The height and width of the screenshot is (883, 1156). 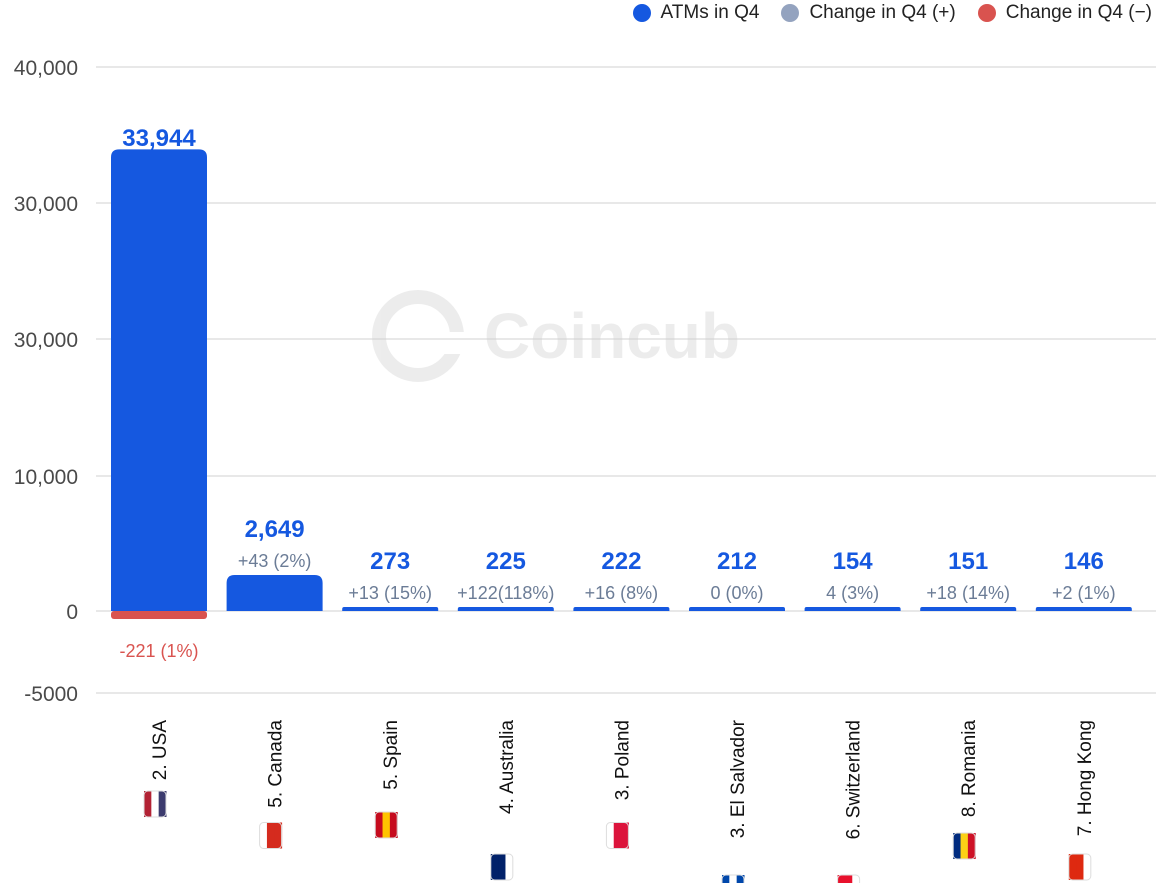 What do you see at coordinates (852, 609) in the screenshot?
I see `bar--switzerland` at bounding box center [852, 609].